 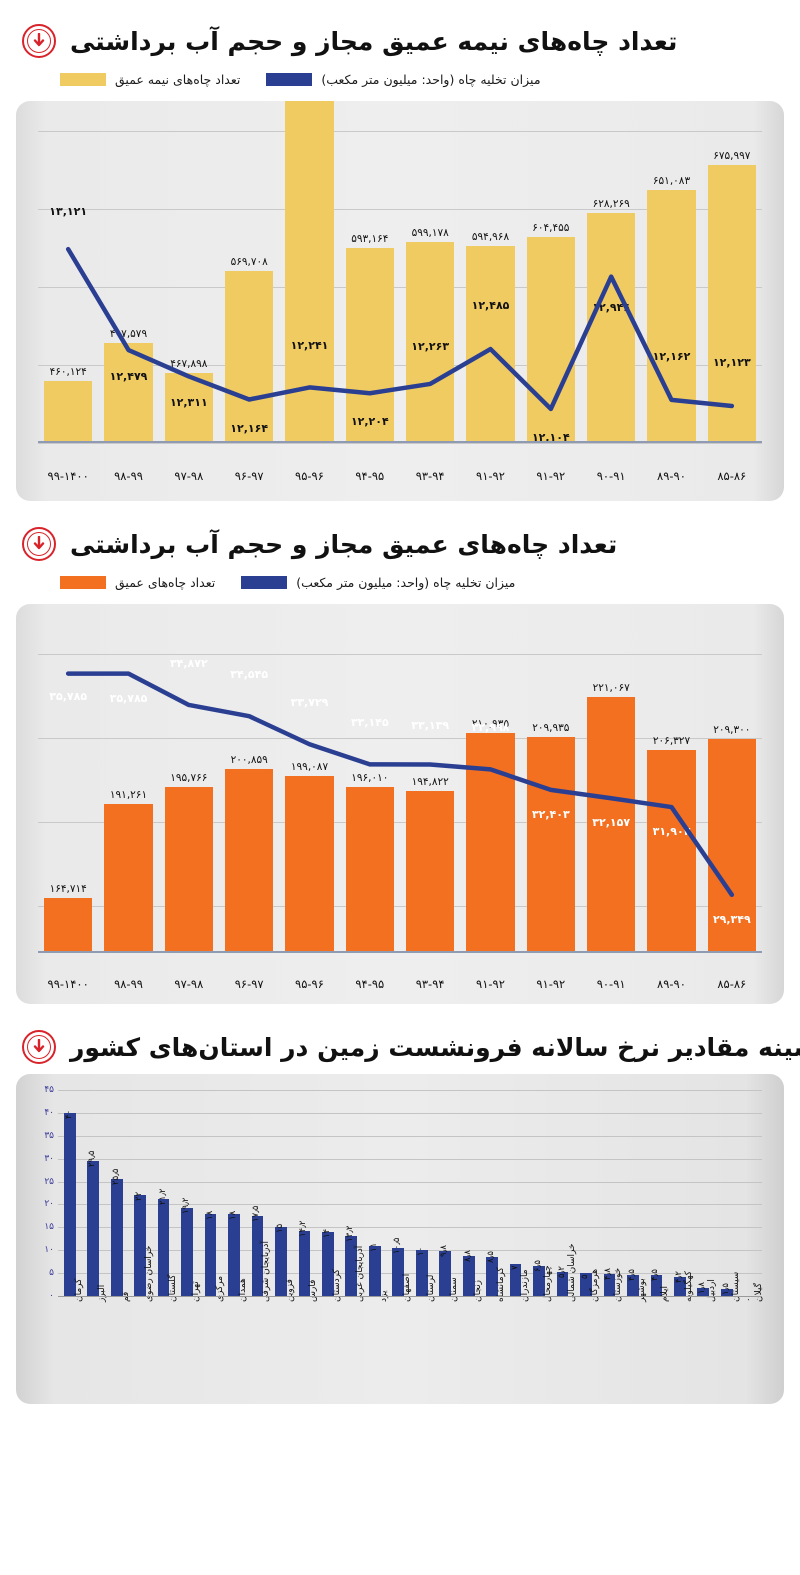 I want to click on x-axis-tick-label: ۸۵-۸۶, so click(x=732, y=476).